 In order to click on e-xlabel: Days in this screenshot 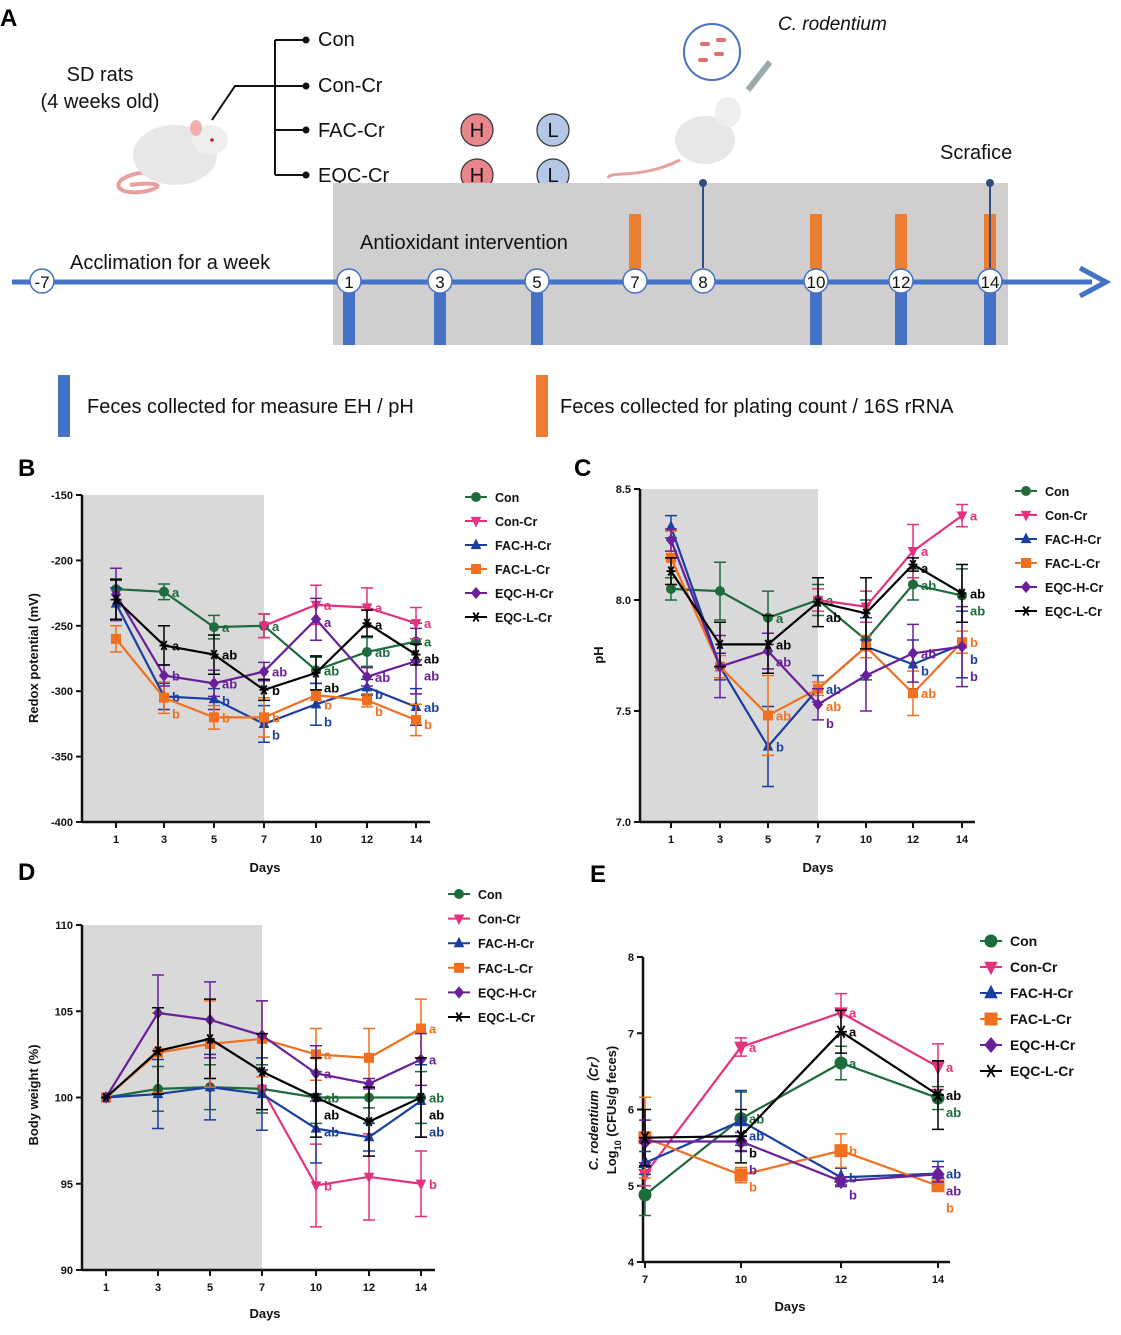, I will do `click(789, 1306)`.